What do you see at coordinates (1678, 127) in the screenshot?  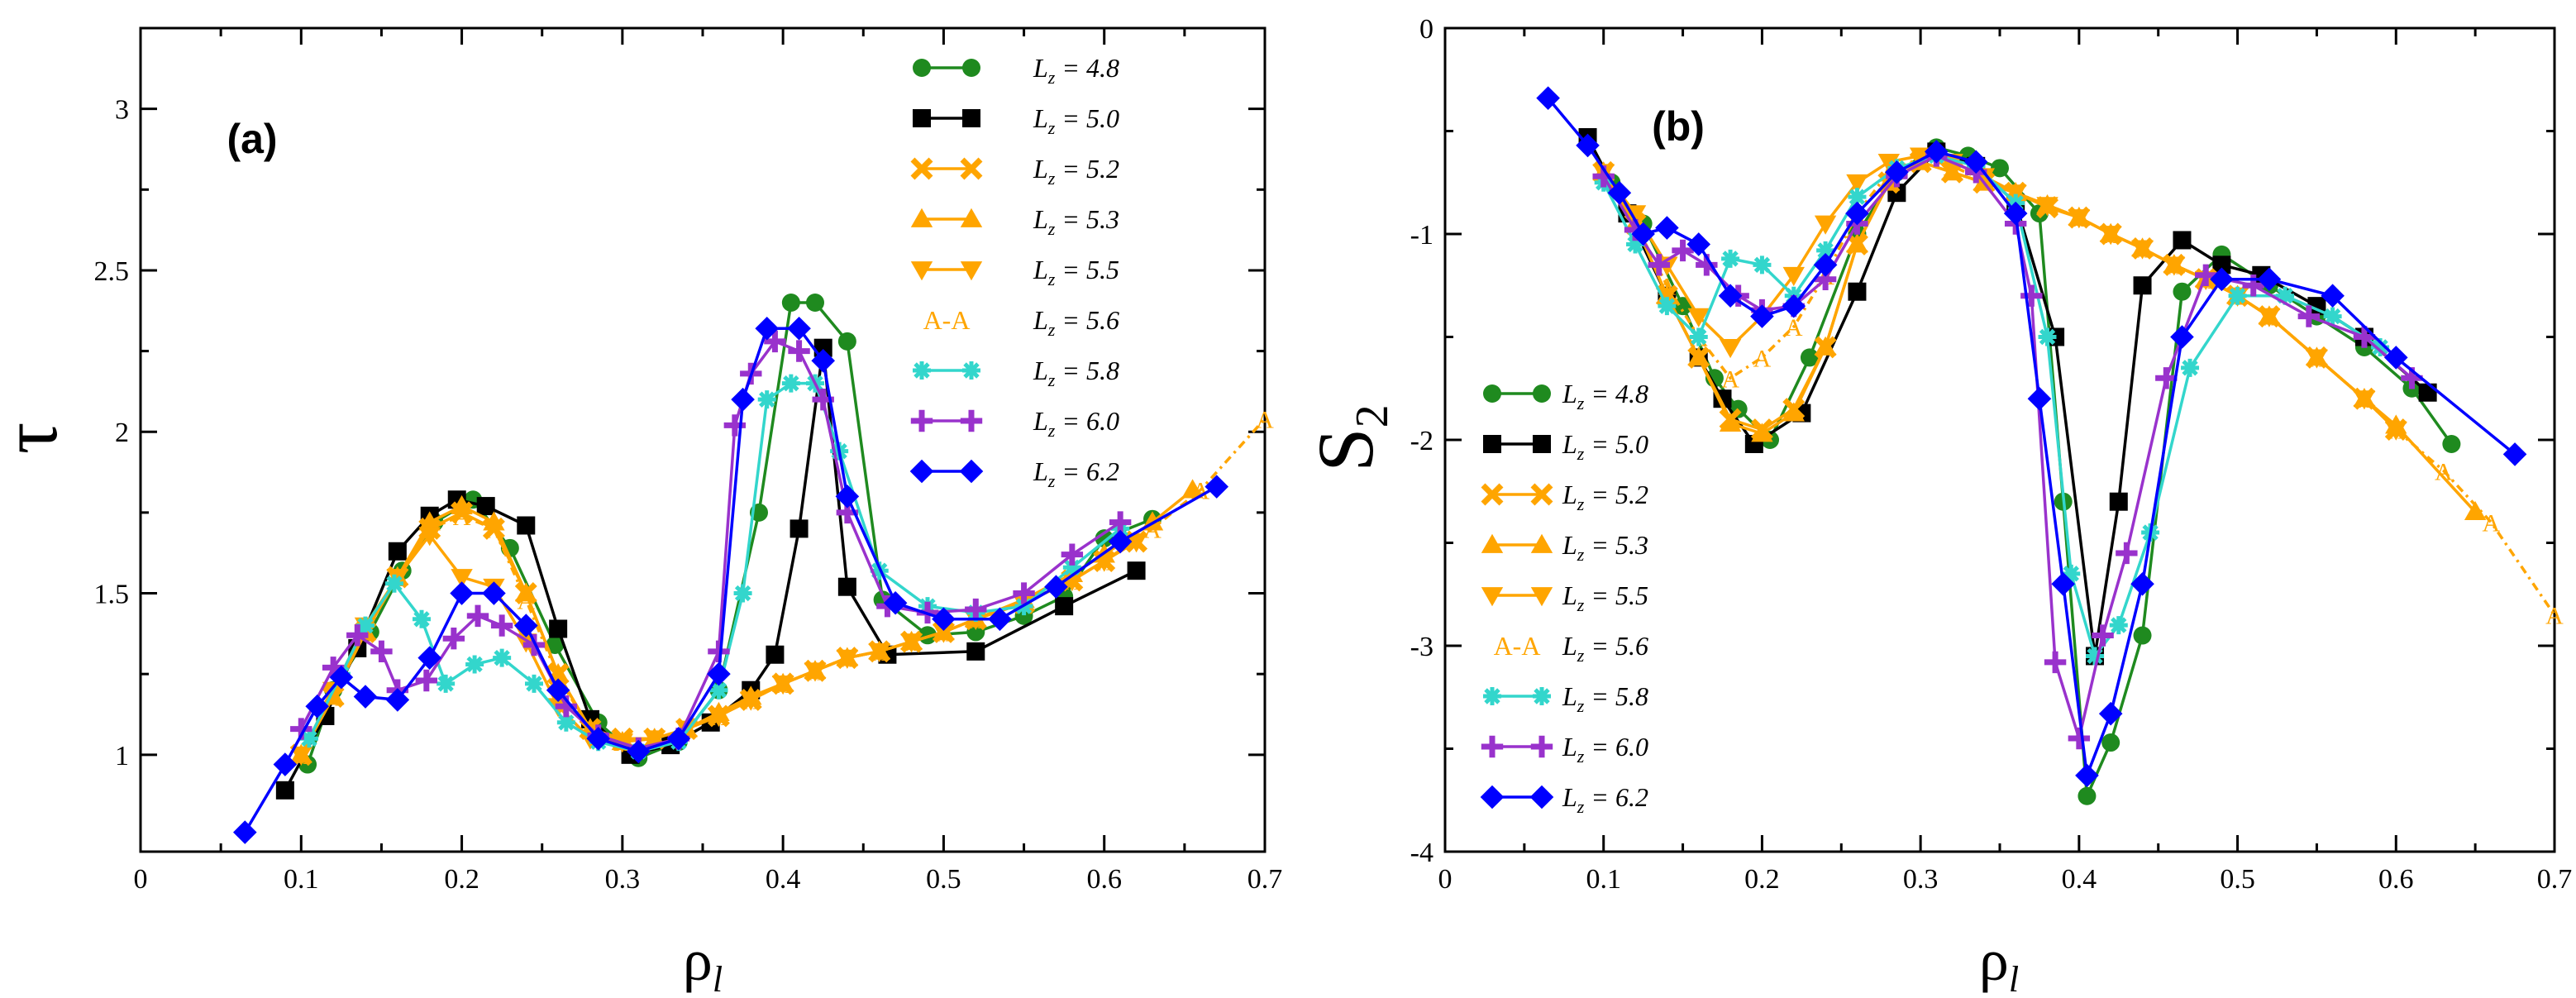 I see `panel-label: (b)` at bounding box center [1678, 127].